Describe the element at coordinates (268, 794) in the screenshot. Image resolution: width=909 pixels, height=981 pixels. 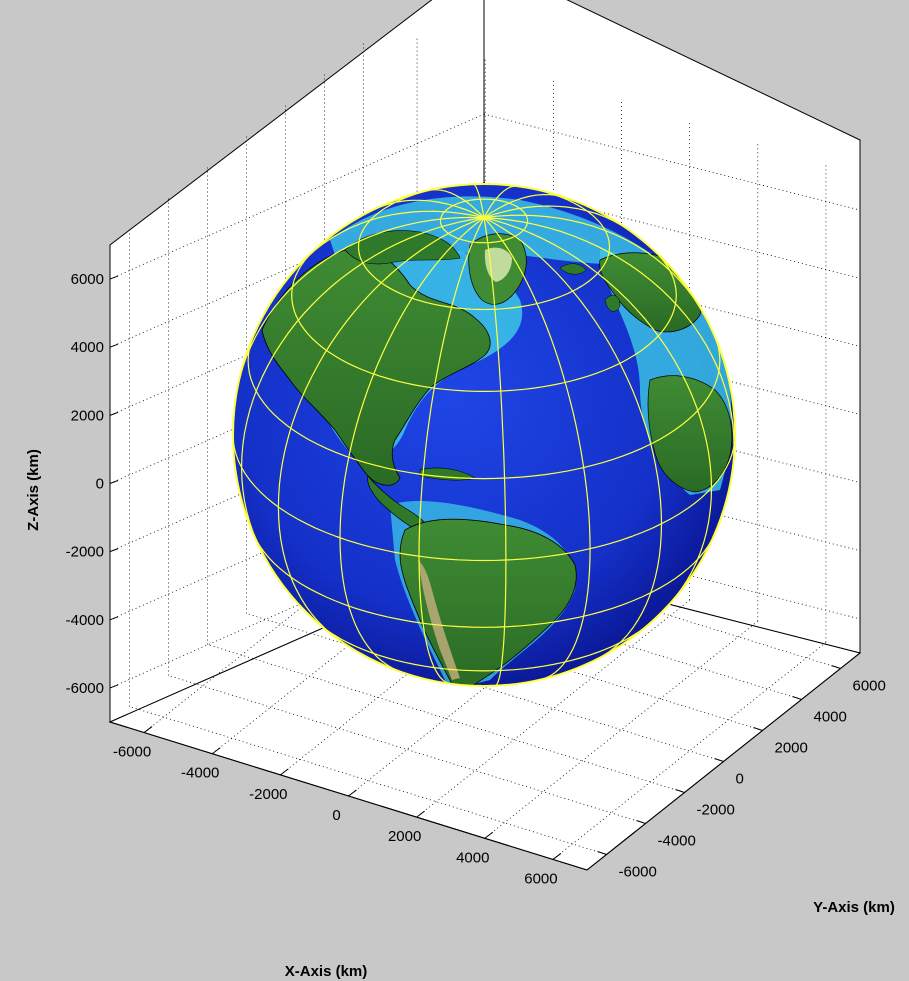
I see `x-tick-label: -2000` at that location.